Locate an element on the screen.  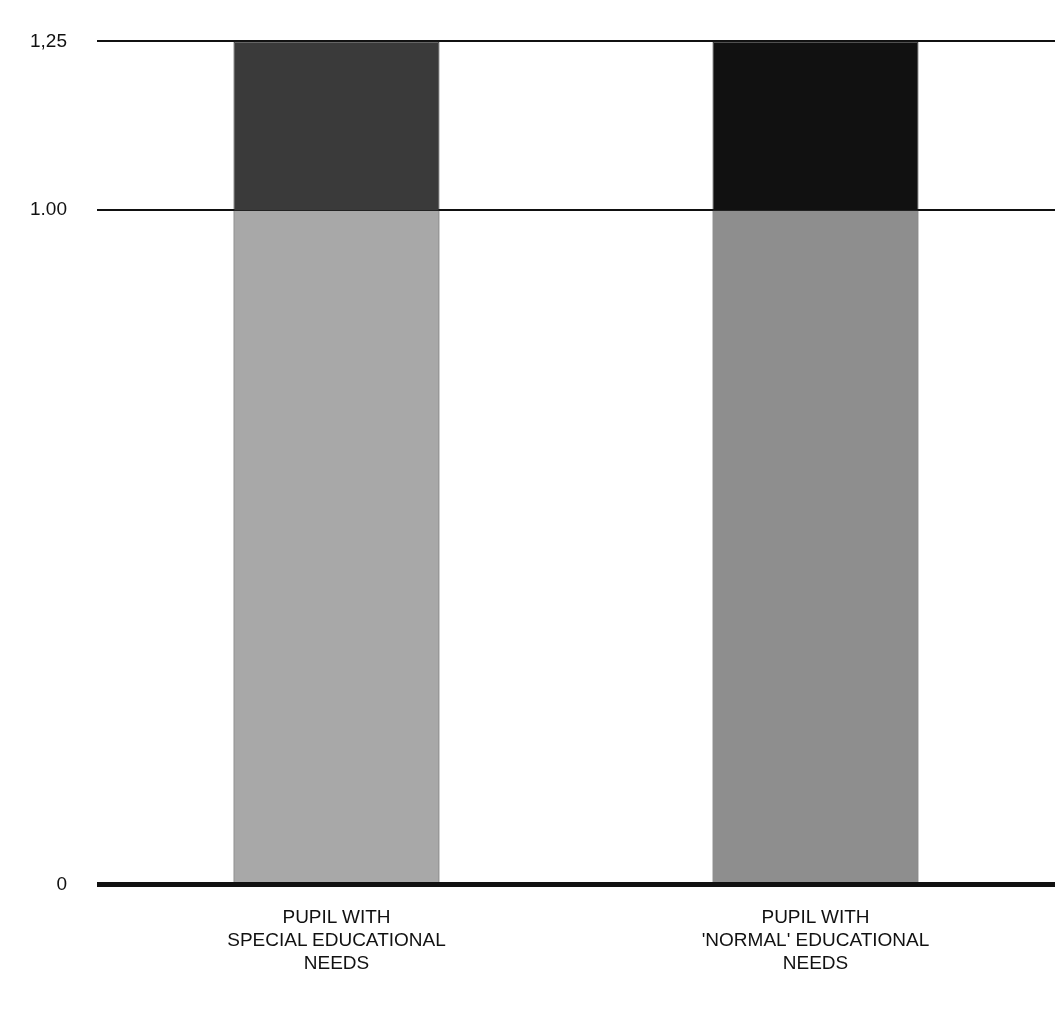
x-tick-label: PUPIL WITH 'NORMAL' EDUCATIONAL NEEDS is located at coordinates (815, 939).